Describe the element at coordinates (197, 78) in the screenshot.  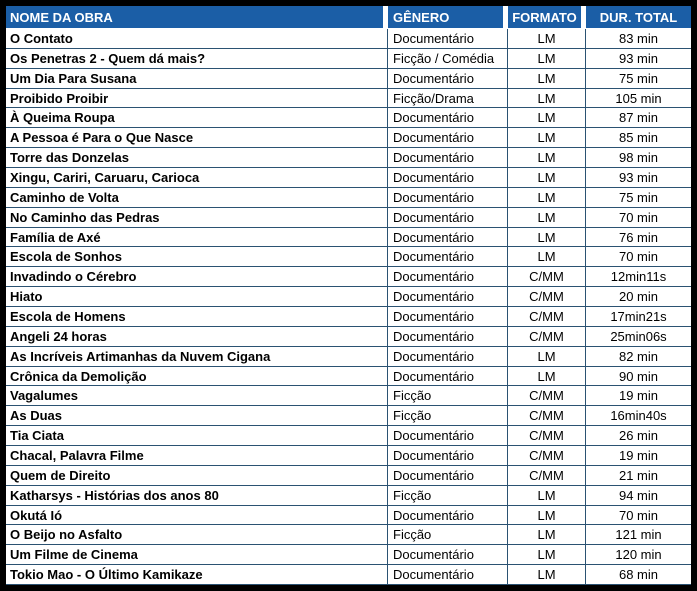
I see `cell-name: Um Dia Para Susana` at that location.